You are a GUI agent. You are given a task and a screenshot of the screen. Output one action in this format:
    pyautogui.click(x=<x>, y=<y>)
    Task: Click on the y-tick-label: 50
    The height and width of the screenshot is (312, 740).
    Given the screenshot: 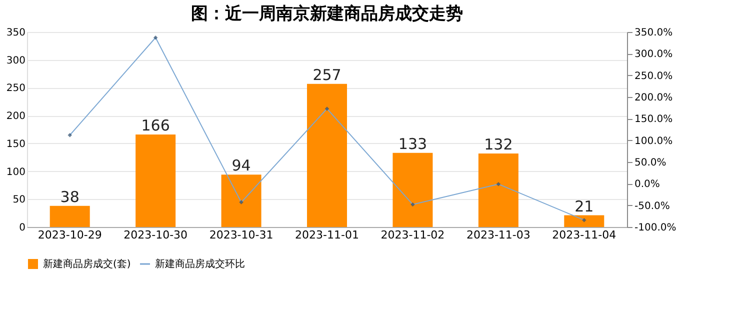 What is the action you would take?
    pyautogui.click(x=19, y=200)
    